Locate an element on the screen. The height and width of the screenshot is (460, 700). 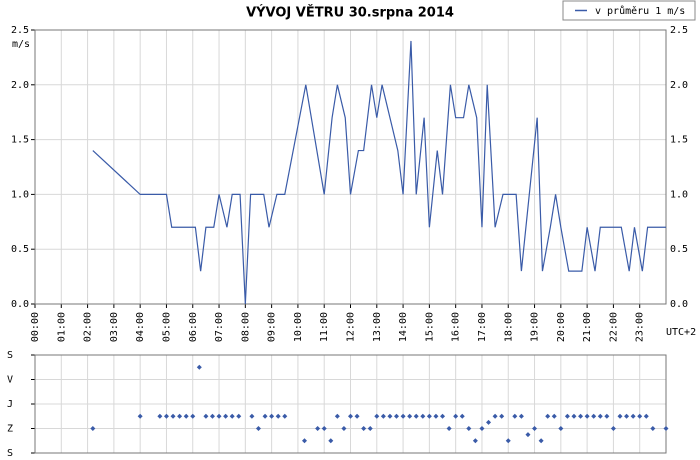
y-tick-label: 0.0 is located at coordinates (20, 304).